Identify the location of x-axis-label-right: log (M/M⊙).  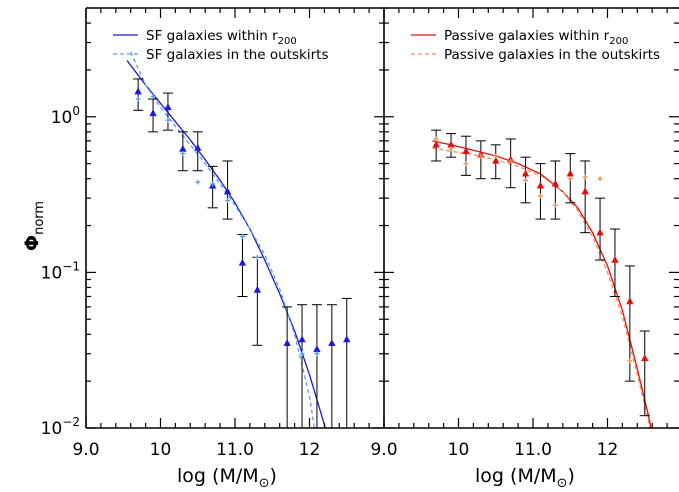
(525, 478).